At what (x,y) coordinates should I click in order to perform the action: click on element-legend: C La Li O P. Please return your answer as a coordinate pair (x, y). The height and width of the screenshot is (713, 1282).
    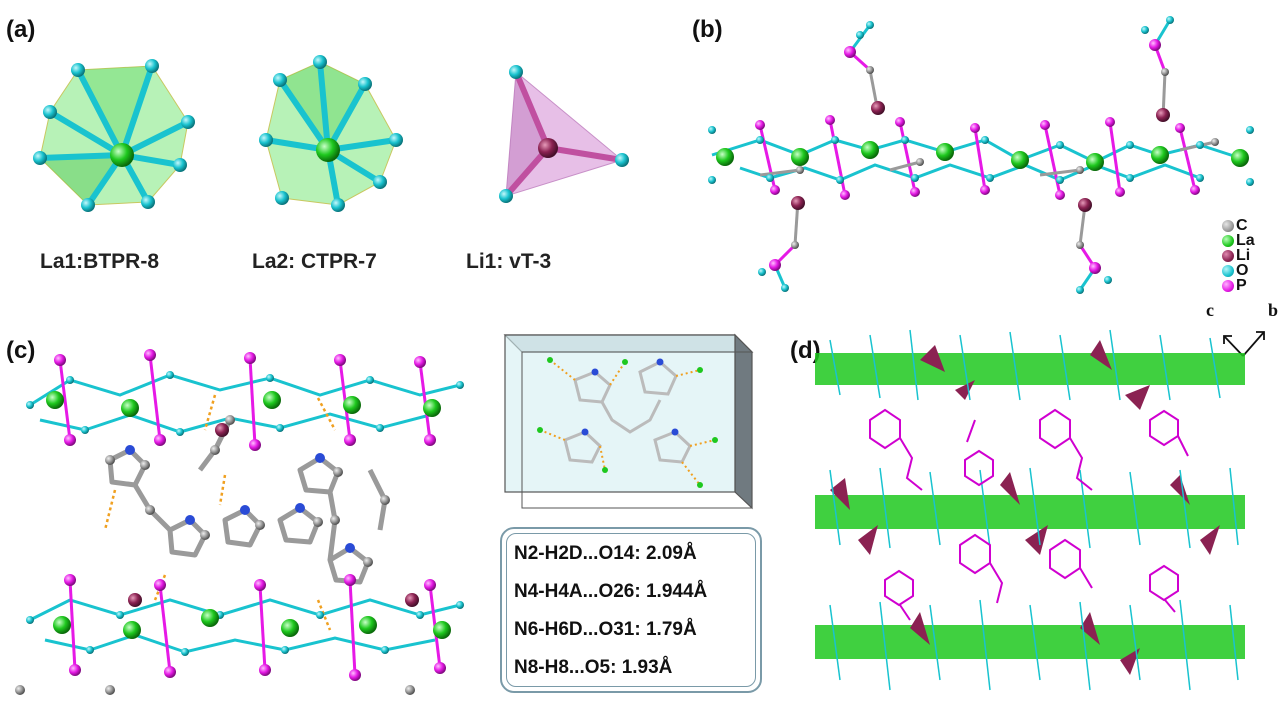
    Looking at the image, I should click on (1238, 255).